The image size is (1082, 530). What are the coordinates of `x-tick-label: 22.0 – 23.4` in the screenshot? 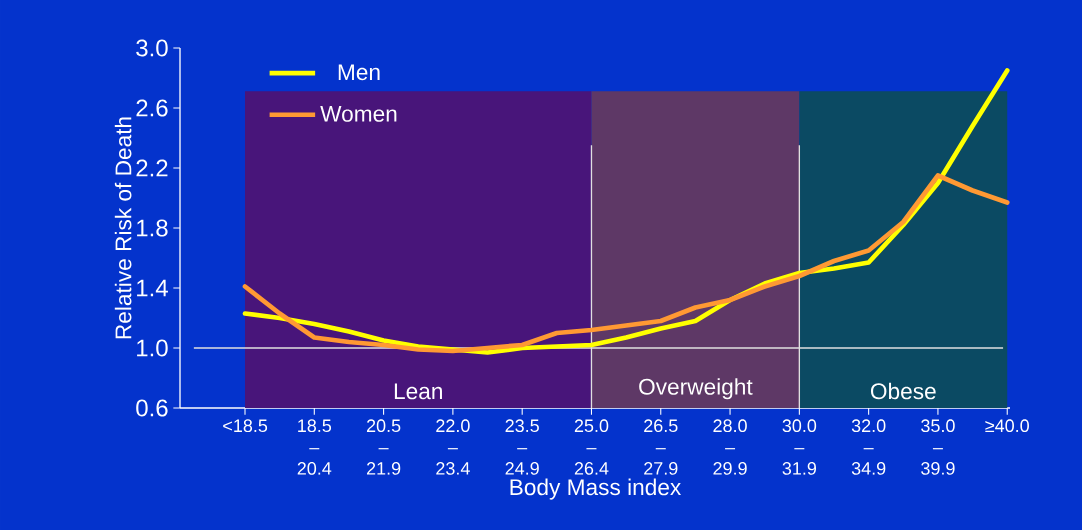 It's located at (453, 447).